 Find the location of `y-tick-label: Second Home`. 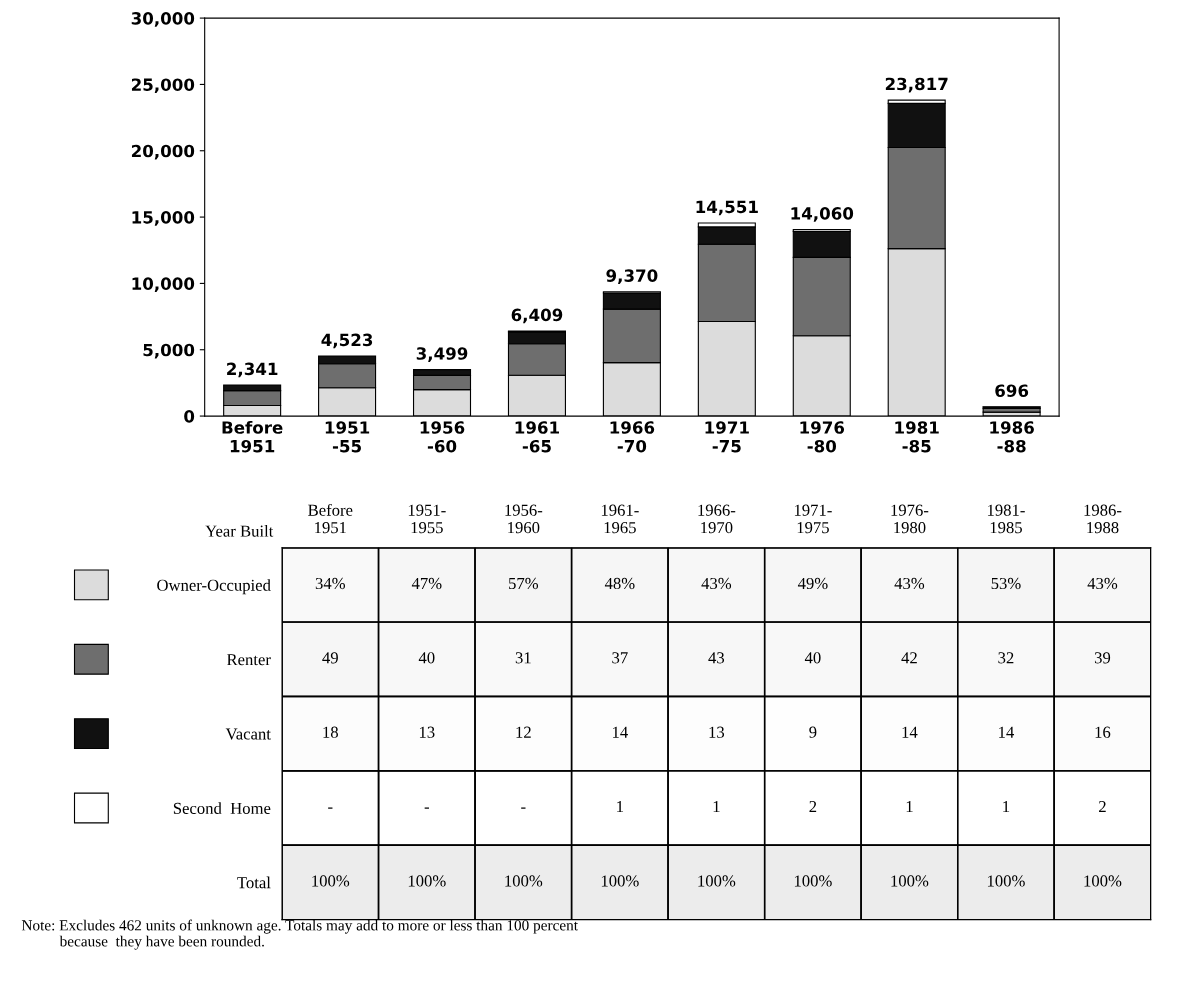

y-tick-label: Second Home is located at coordinates (222, 808).